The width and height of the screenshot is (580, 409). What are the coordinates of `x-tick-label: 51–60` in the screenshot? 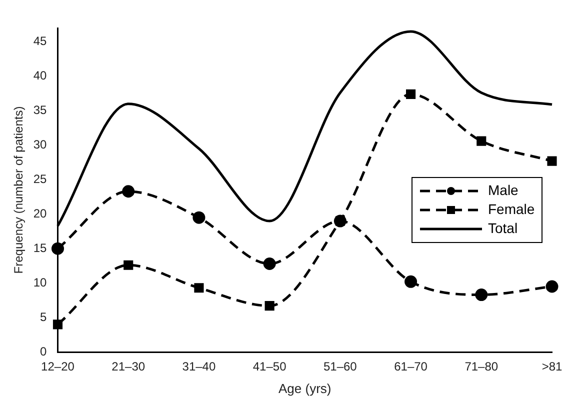 It's located at (340, 367).